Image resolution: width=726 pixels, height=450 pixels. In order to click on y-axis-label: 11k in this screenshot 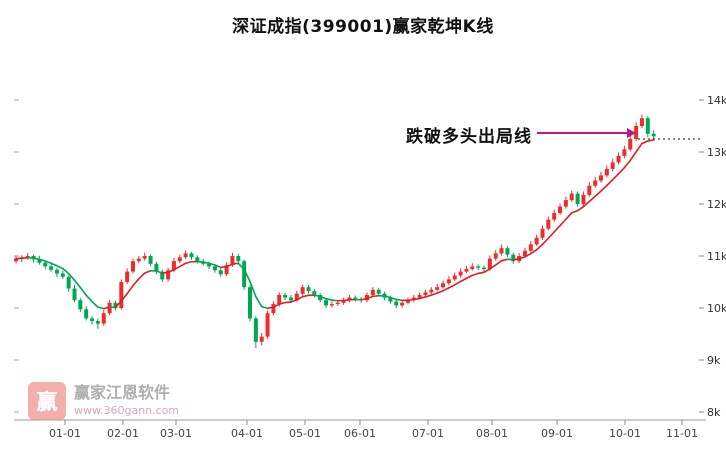, I will do `click(716, 256)`.